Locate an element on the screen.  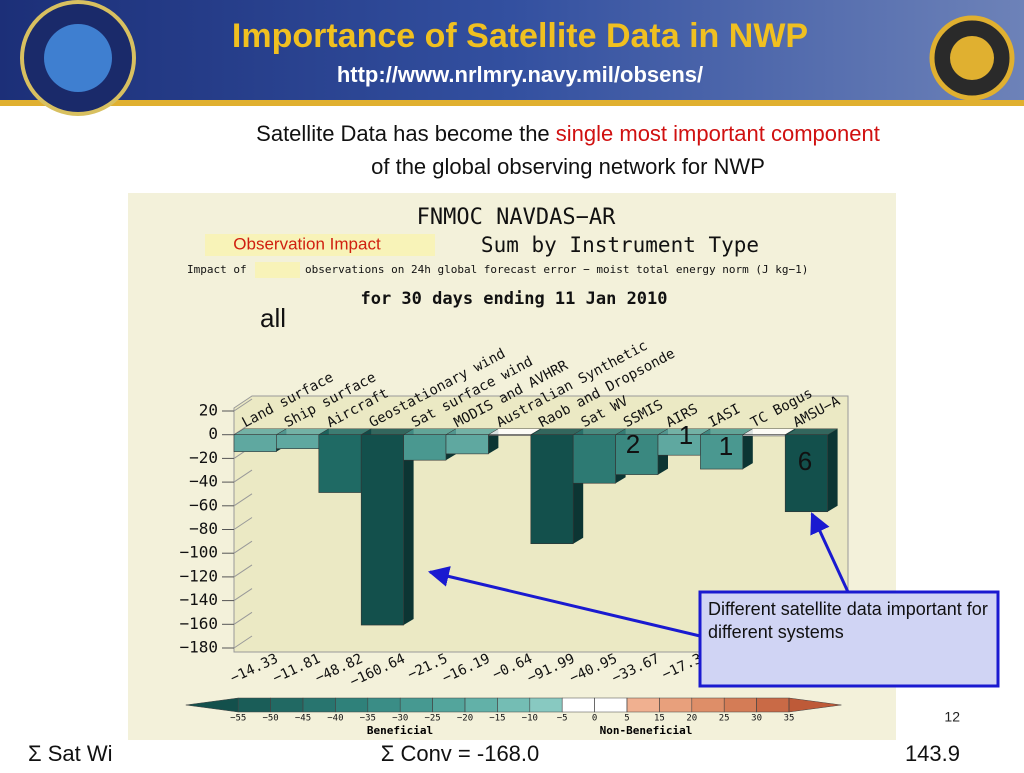
overlay-box is located at coordinates (320, 245).